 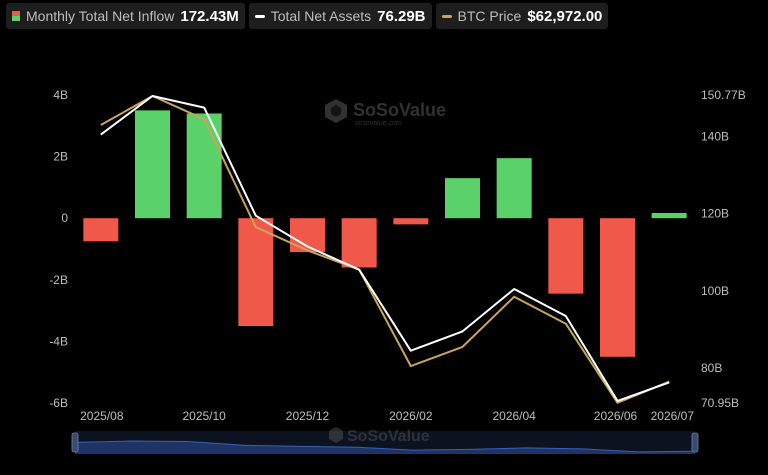 What do you see at coordinates (446, 16) in the screenshot?
I see `btc-line-swatch-icon` at bounding box center [446, 16].